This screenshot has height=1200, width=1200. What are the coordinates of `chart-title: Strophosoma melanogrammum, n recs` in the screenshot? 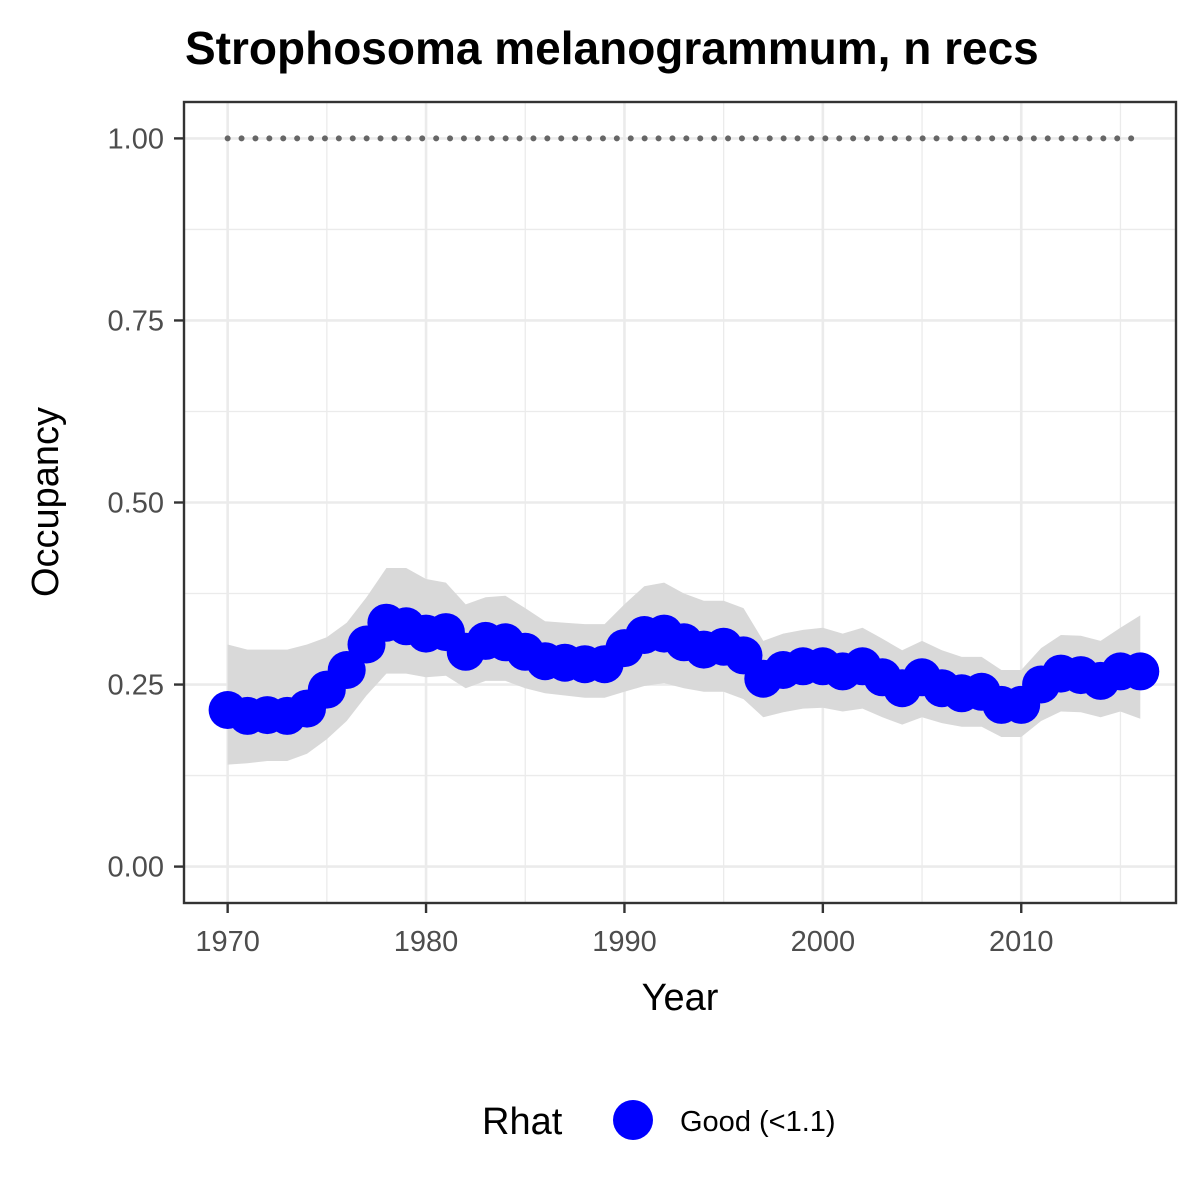 It's located at (612, 48).